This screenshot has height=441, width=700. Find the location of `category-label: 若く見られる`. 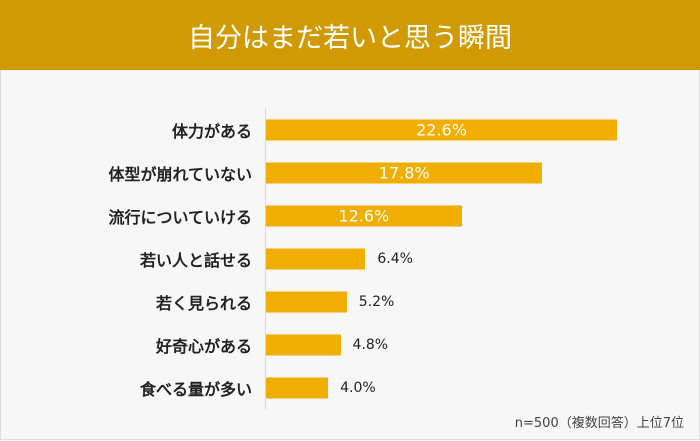

category-label: 若く見られる is located at coordinates (203, 303).